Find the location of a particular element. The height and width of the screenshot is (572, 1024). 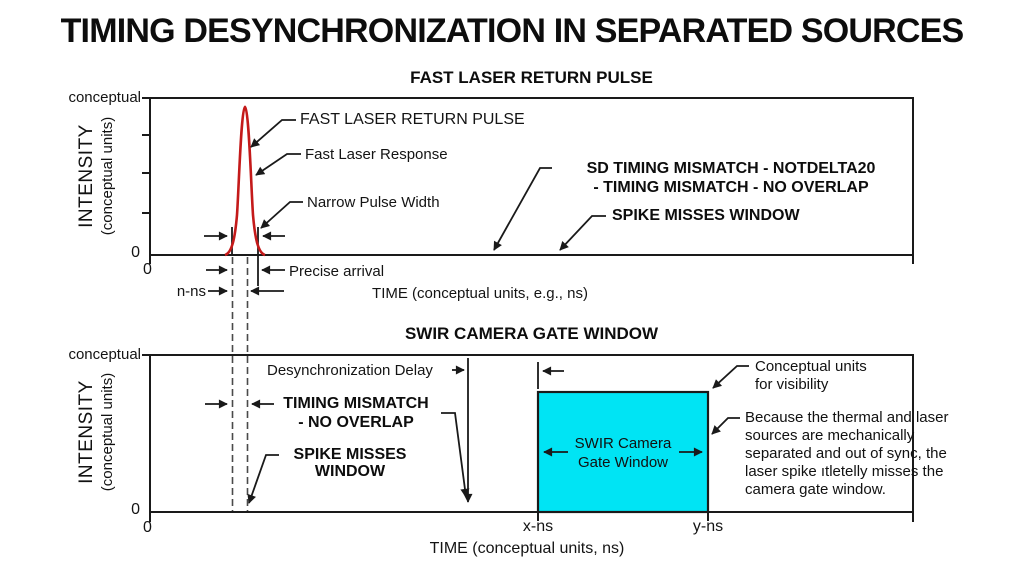

bottom-x-zero: 0 is located at coordinates (147, 527).